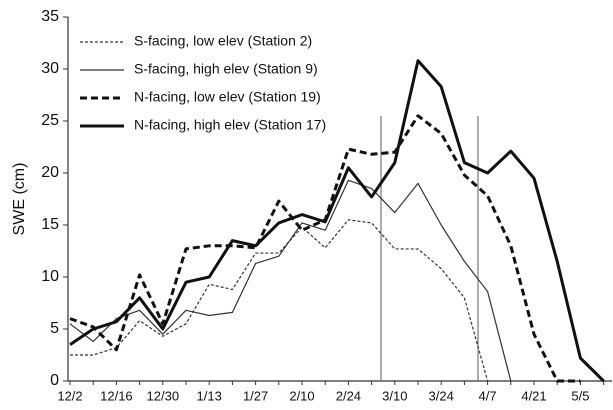 Image resolution: width=613 pixels, height=410 pixels. I want to click on x-tick-label: 1/13, so click(209, 395).